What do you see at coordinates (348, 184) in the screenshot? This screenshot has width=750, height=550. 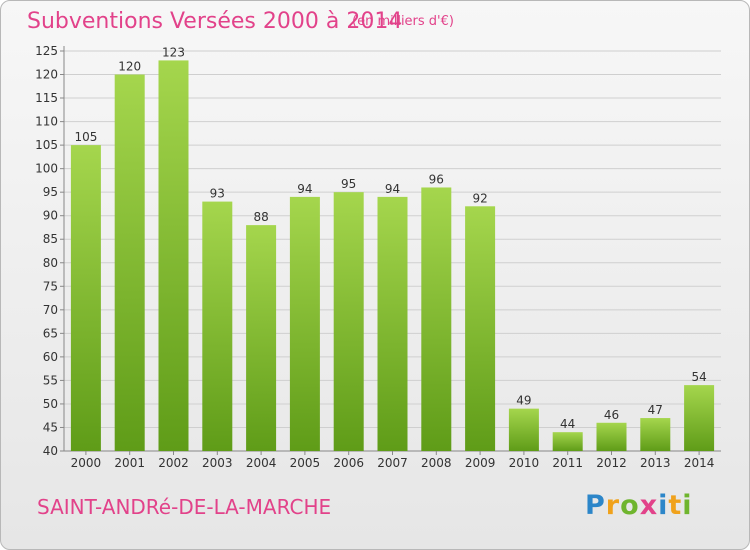 I see `data-label: 95` at bounding box center [348, 184].